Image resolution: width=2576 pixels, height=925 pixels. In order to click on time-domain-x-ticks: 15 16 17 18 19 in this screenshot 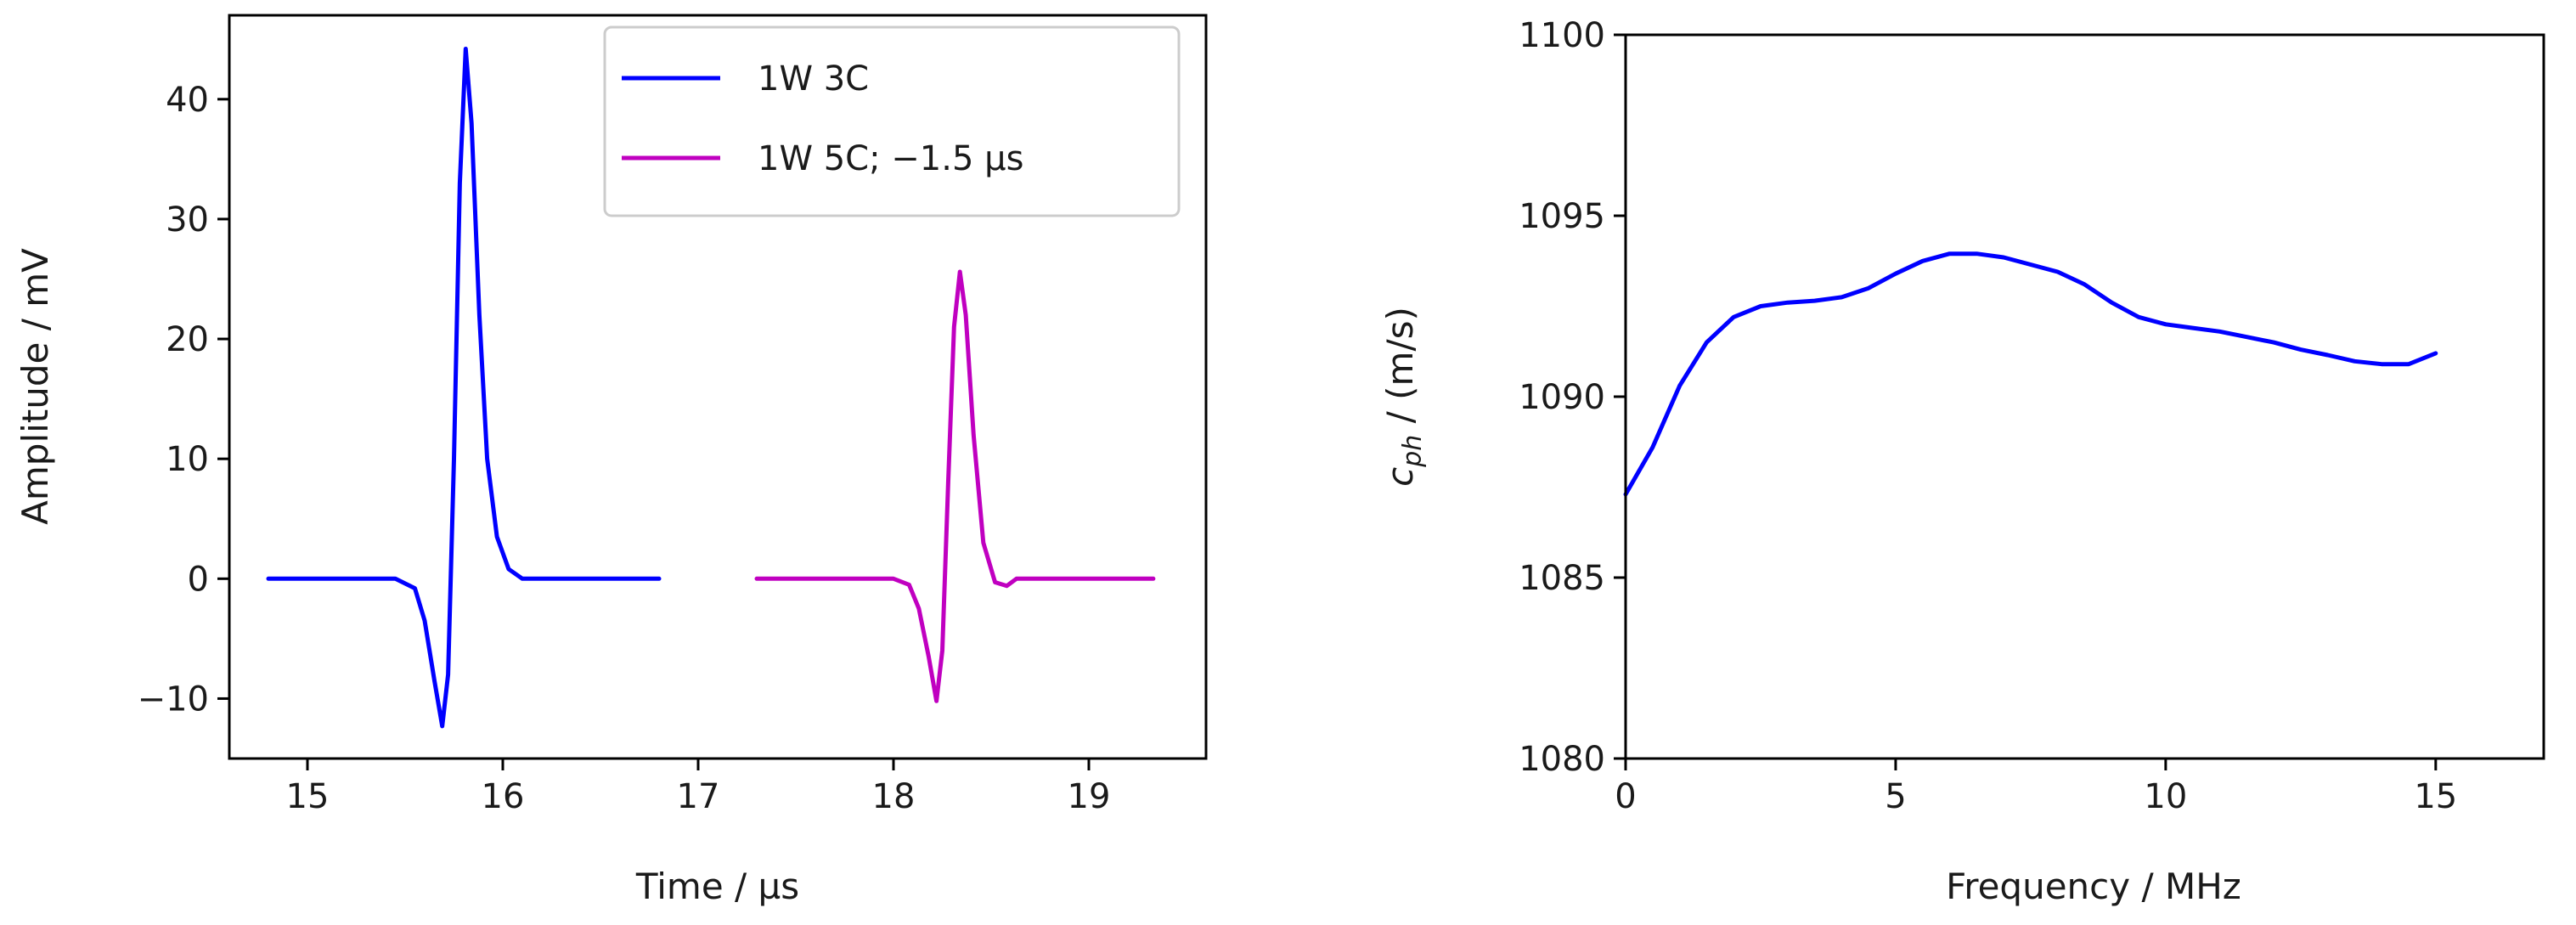, I will do `click(698, 787)`.